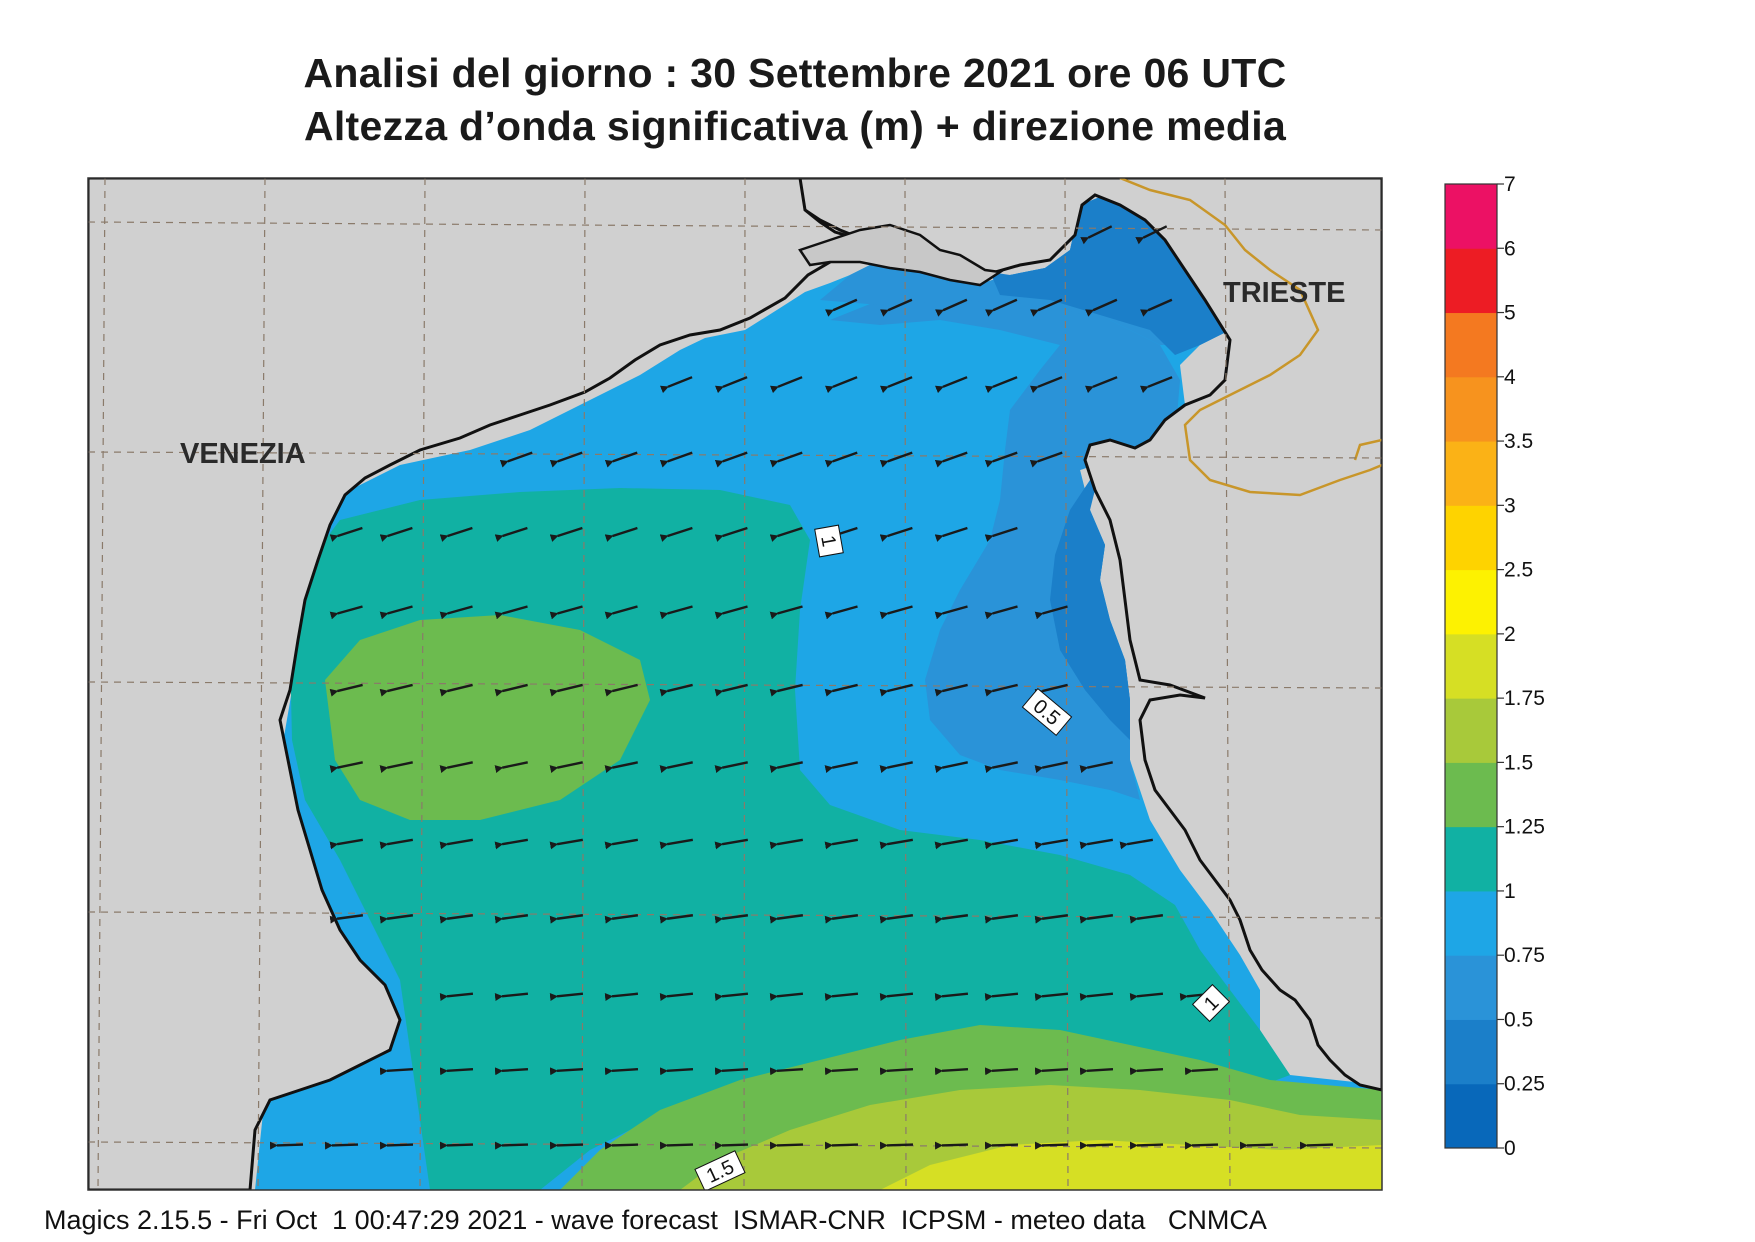 This screenshot has height=1242, width=1755. Describe the element at coordinates (1284, 293) in the screenshot. I see `place-trieste: TRIESTE` at that location.